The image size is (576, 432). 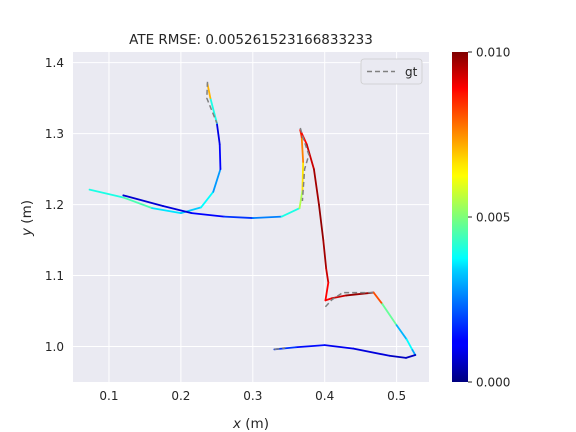 I want to click on y-axis-variable: y, so click(x=27, y=232).